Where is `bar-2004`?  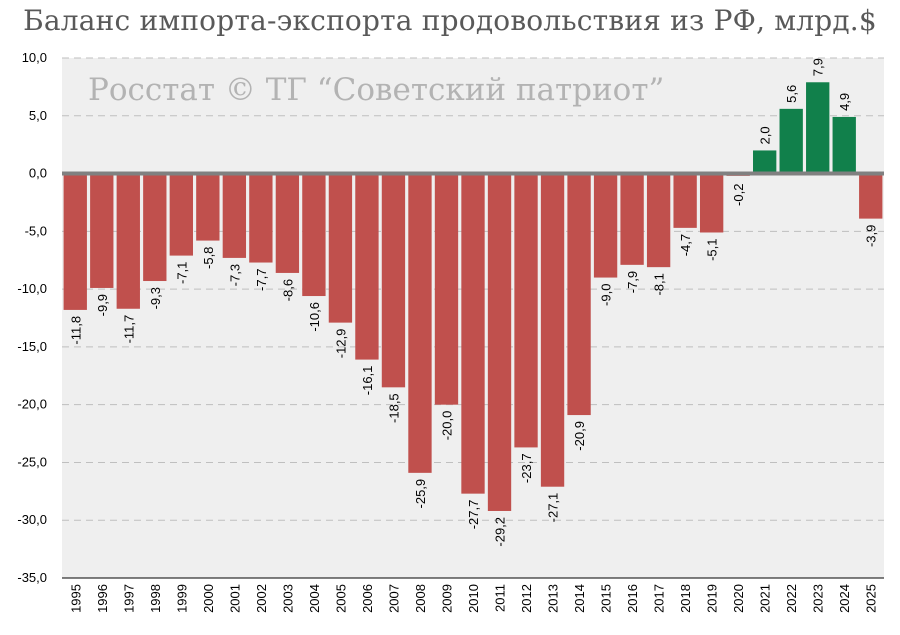 bar-2004 is located at coordinates (314, 235).